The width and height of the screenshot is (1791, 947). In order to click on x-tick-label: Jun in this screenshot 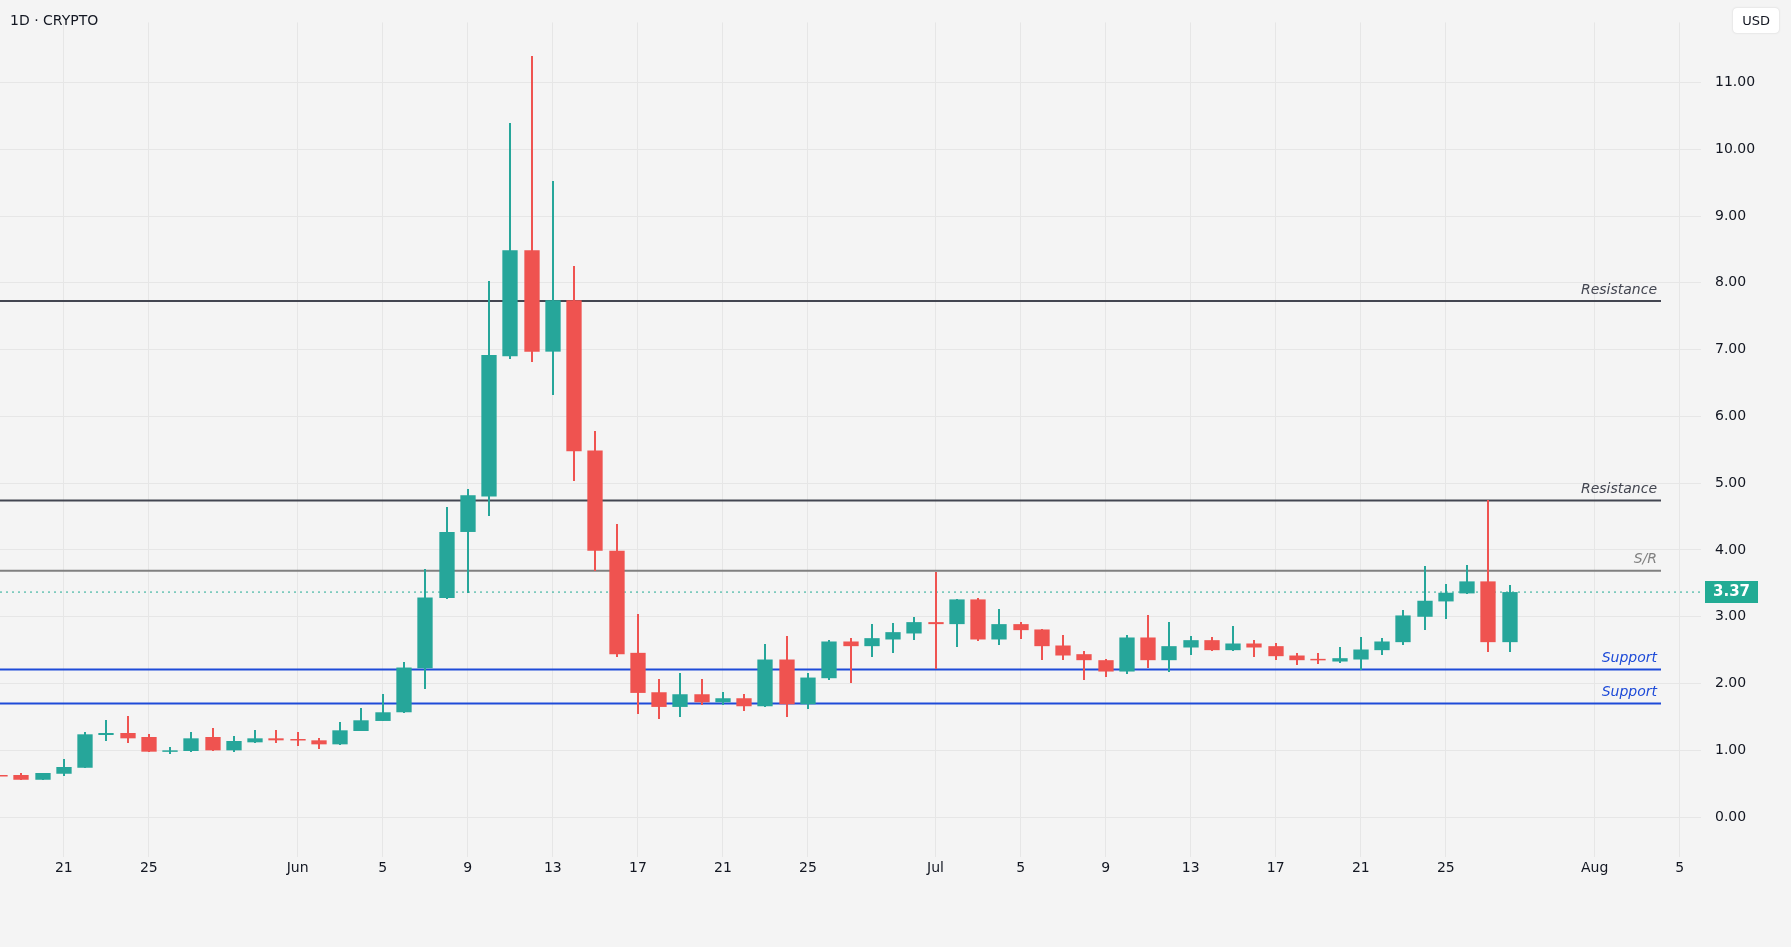, I will do `click(297, 867)`.